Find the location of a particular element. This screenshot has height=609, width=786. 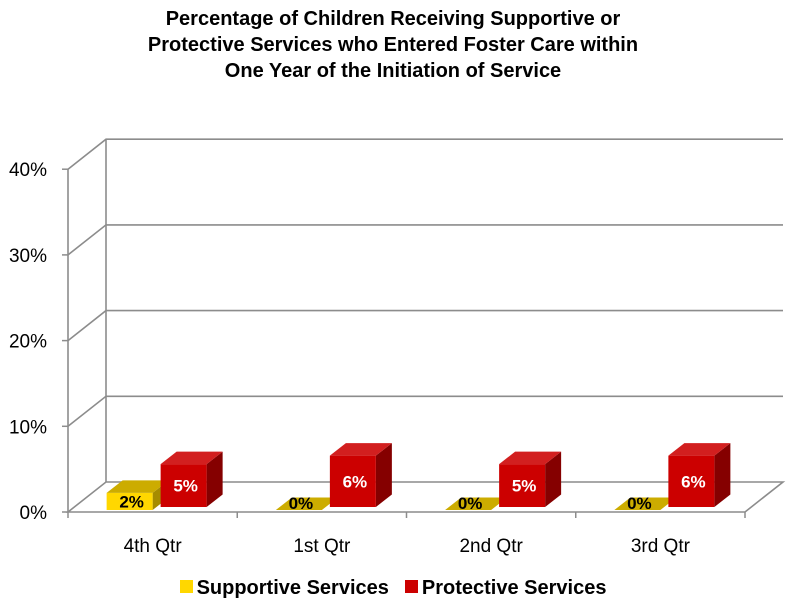

x-tick-label: 1st Qtr is located at coordinates (322, 546).